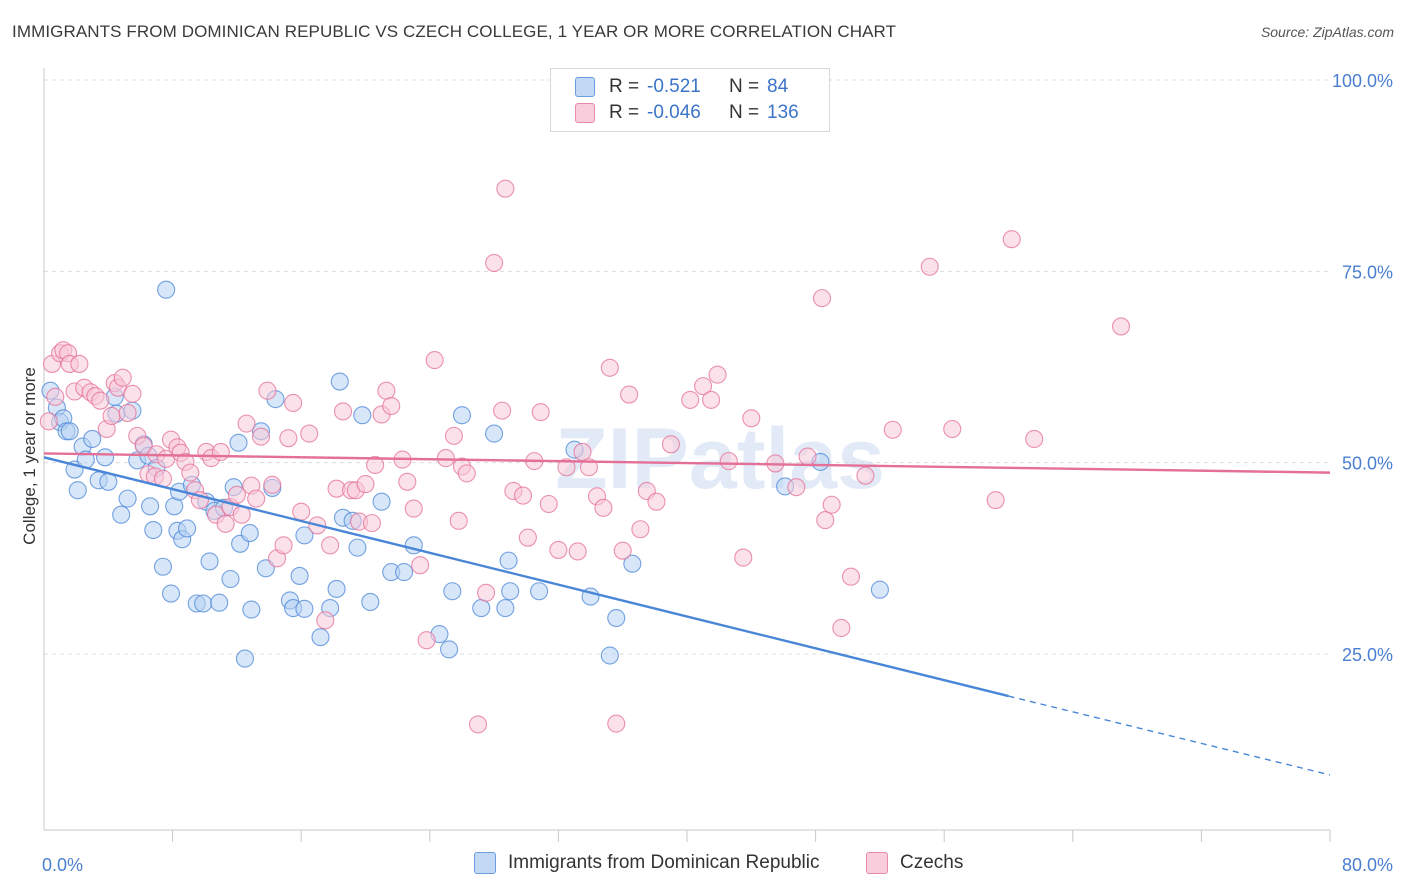 The image size is (1406, 892). I want to click on legend-r-value: -0.046, so click(674, 112).